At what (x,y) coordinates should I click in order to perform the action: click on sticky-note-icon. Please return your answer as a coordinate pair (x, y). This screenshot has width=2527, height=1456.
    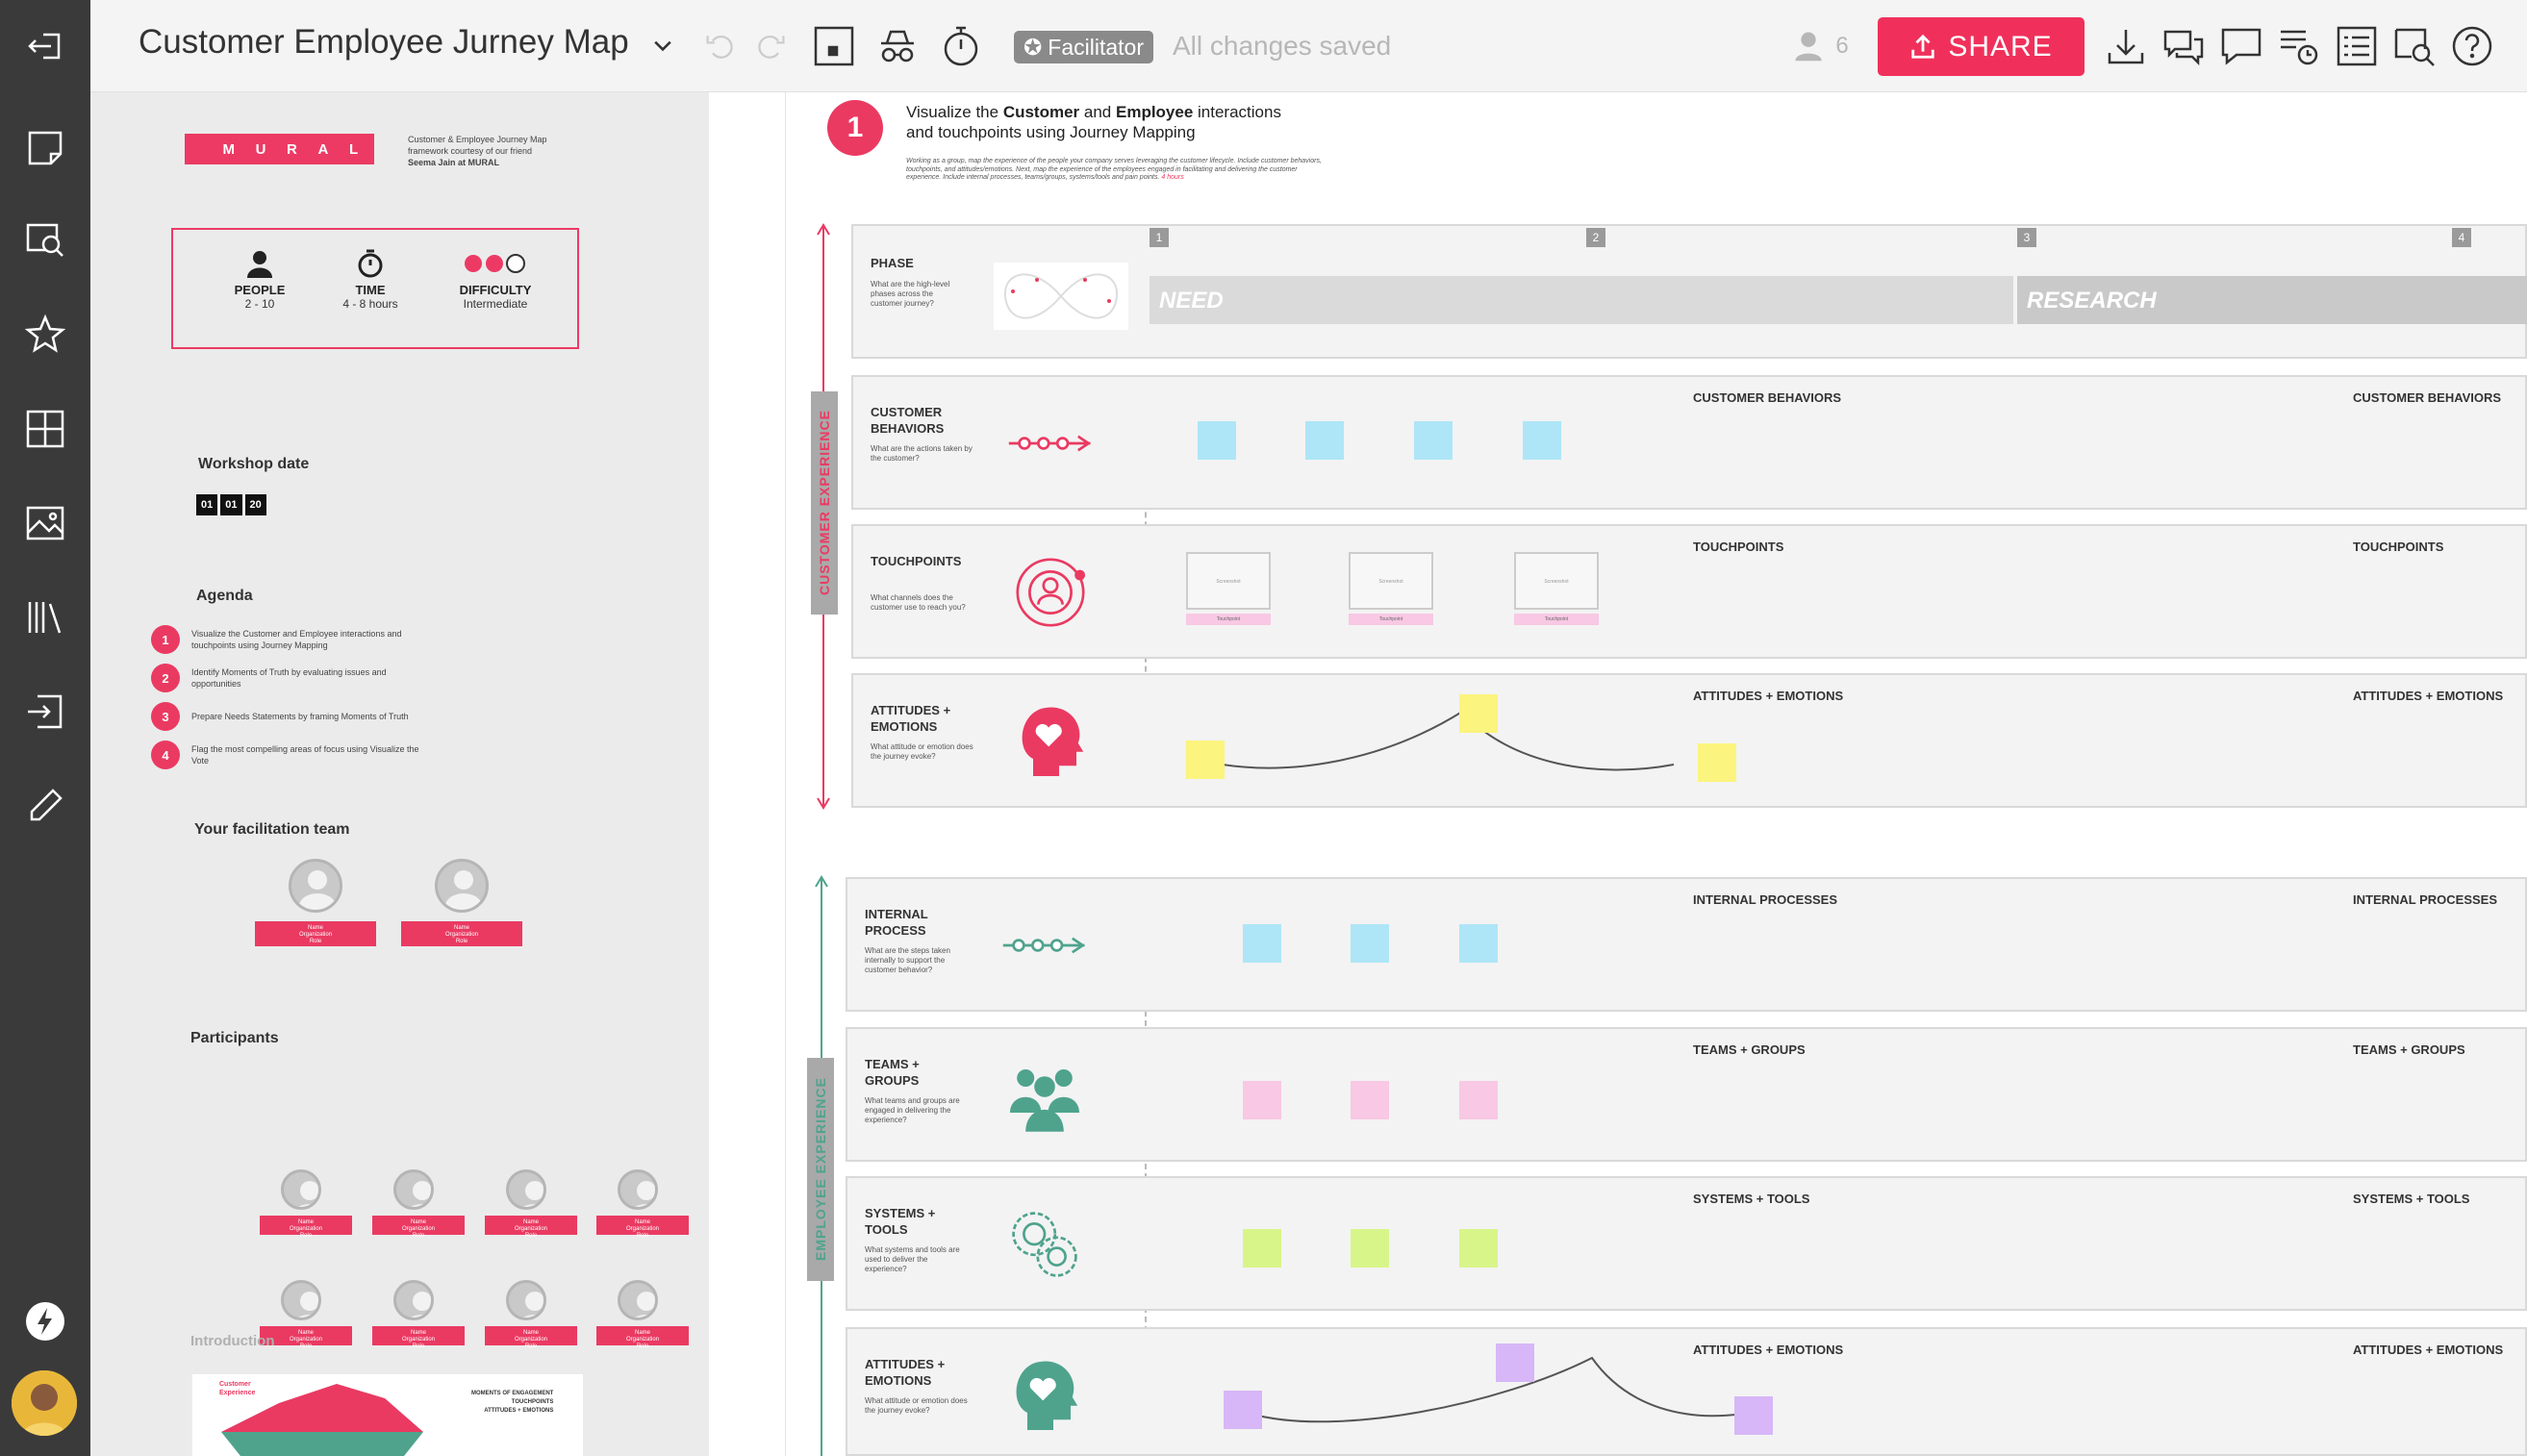
    Looking at the image, I should click on (45, 148).